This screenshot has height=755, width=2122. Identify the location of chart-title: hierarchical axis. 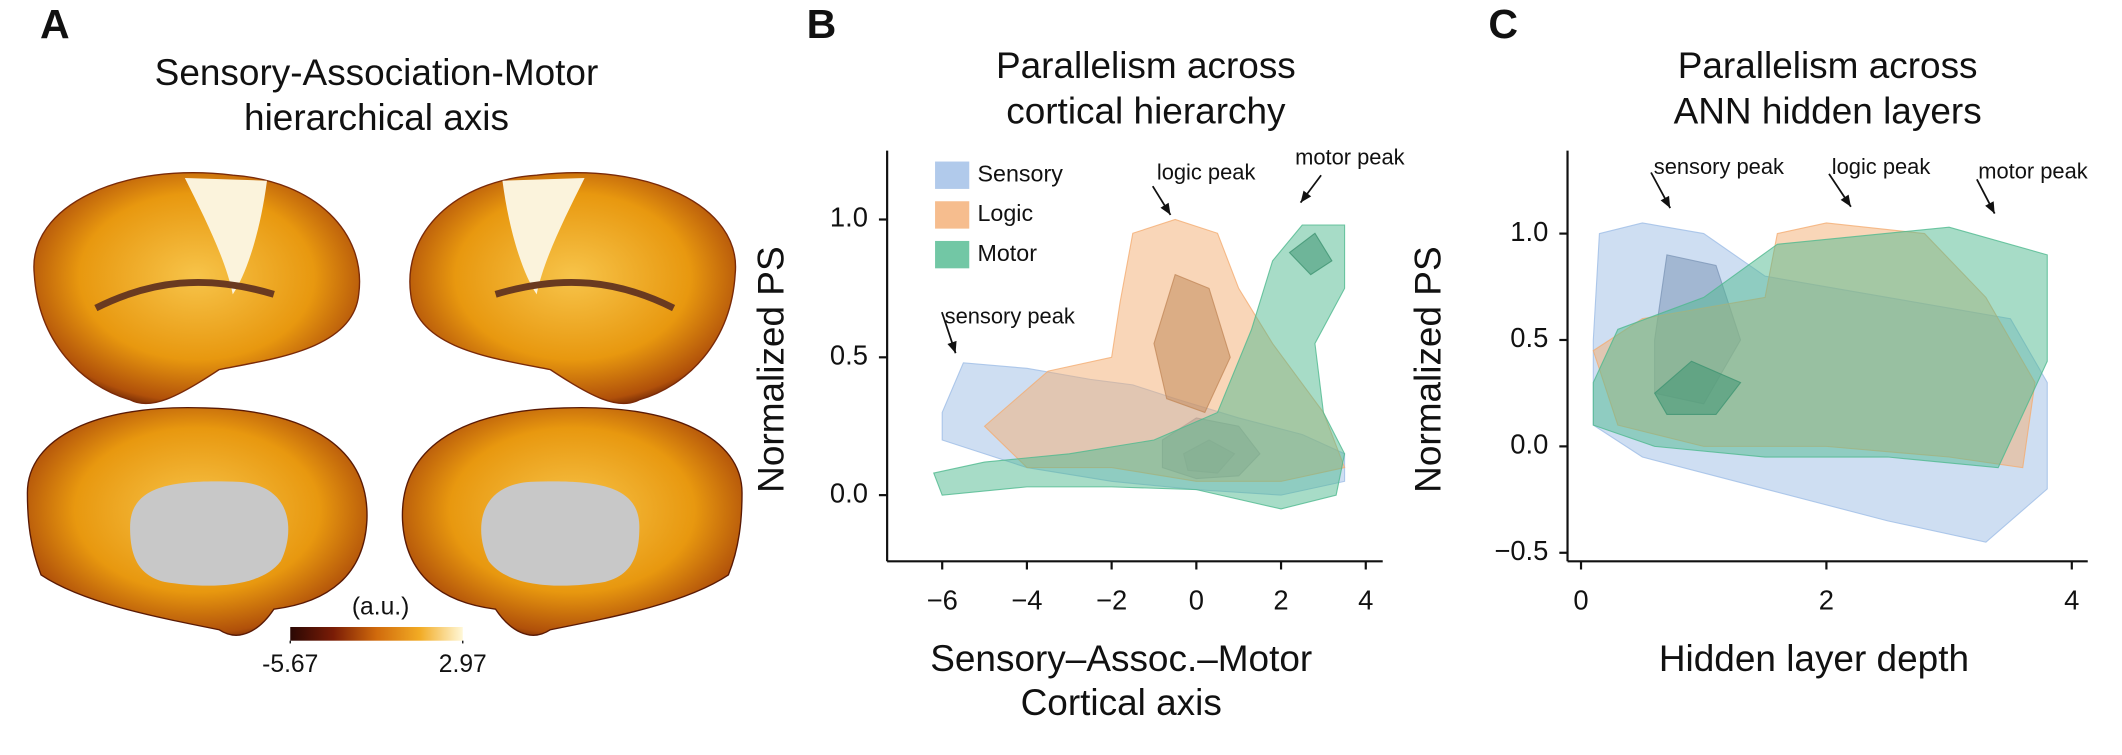
(376, 117).